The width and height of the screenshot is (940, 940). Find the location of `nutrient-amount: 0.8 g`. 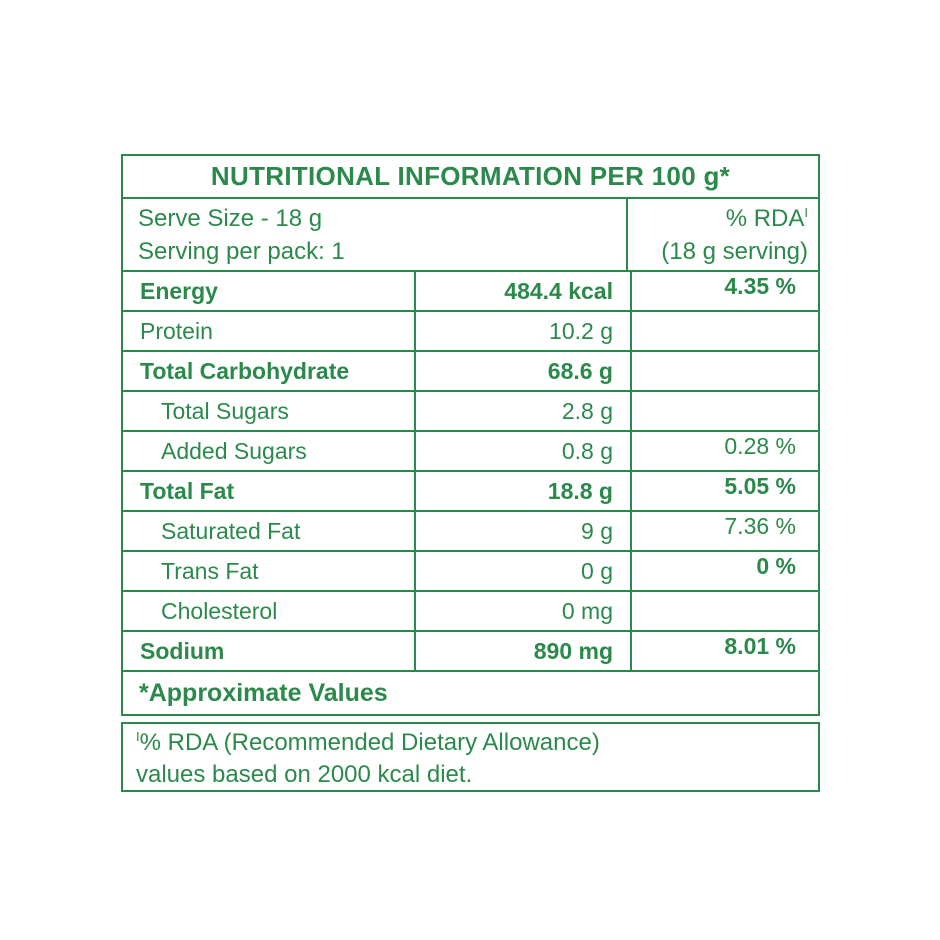

nutrient-amount: 0.8 g is located at coordinates (522, 451).